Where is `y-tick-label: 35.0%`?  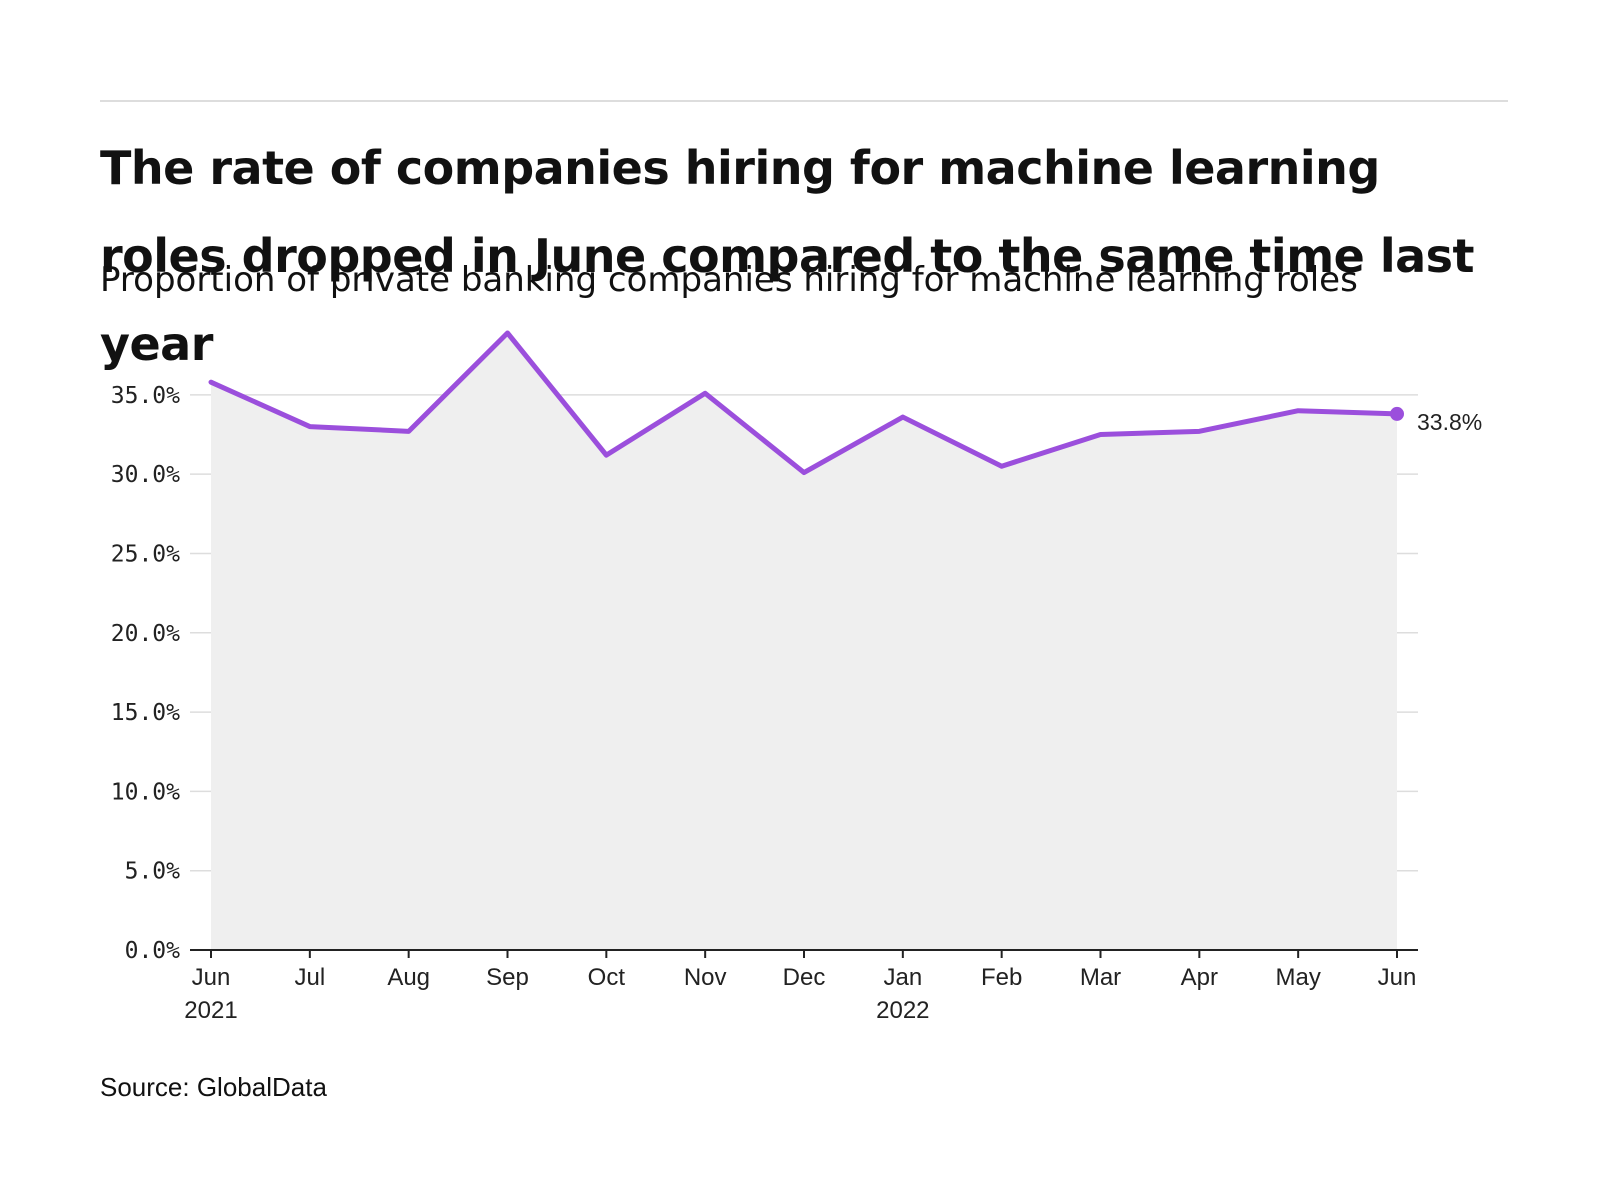 y-tick-label: 35.0% is located at coordinates (145, 396).